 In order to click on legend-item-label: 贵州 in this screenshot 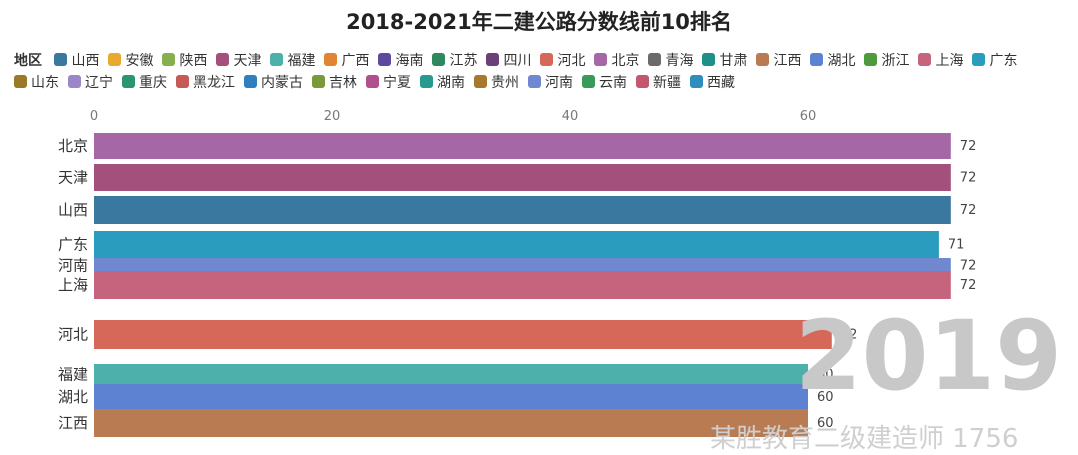, I will do `click(505, 83)`.